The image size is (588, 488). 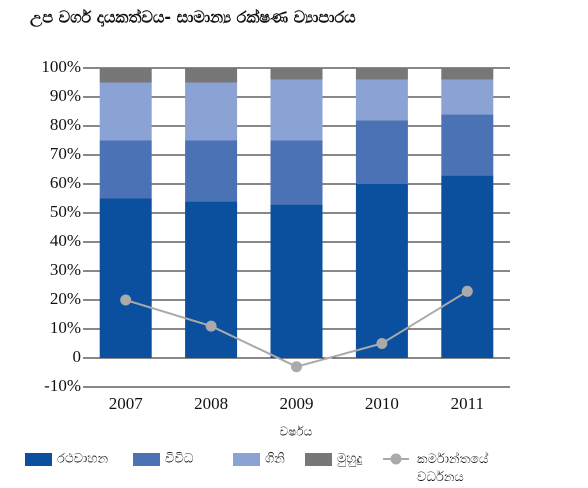 What do you see at coordinates (65, 95) in the screenshot?
I see `y-tick-label: 90%` at bounding box center [65, 95].